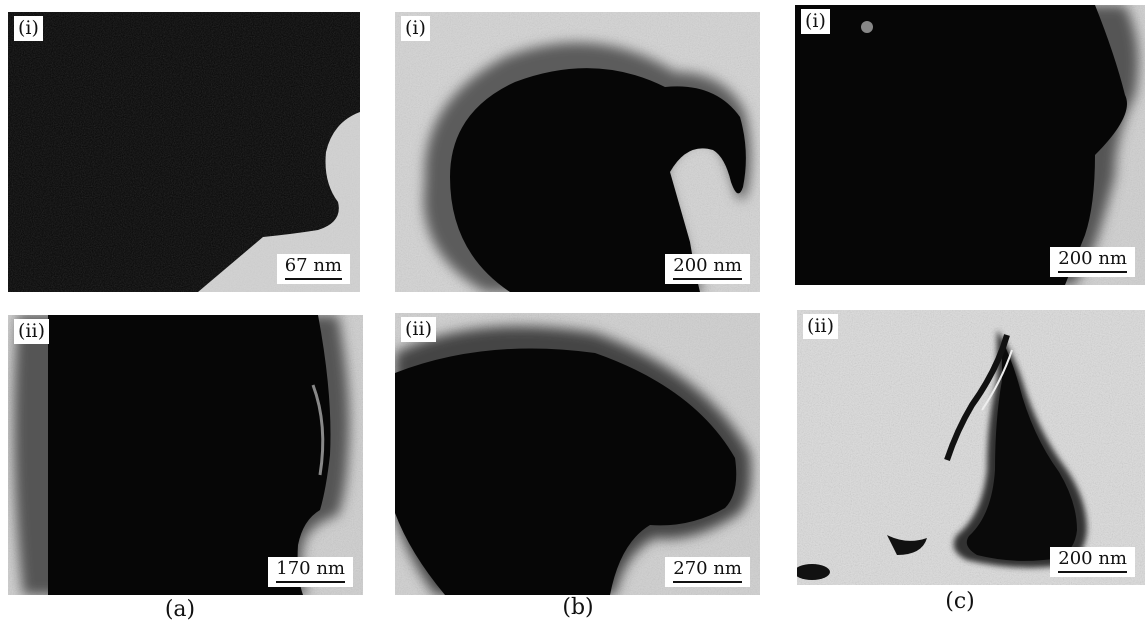 The height and width of the screenshot is (625, 1145). I want to click on scale-bar-c-i: 200 nm, so click(1092, 262).